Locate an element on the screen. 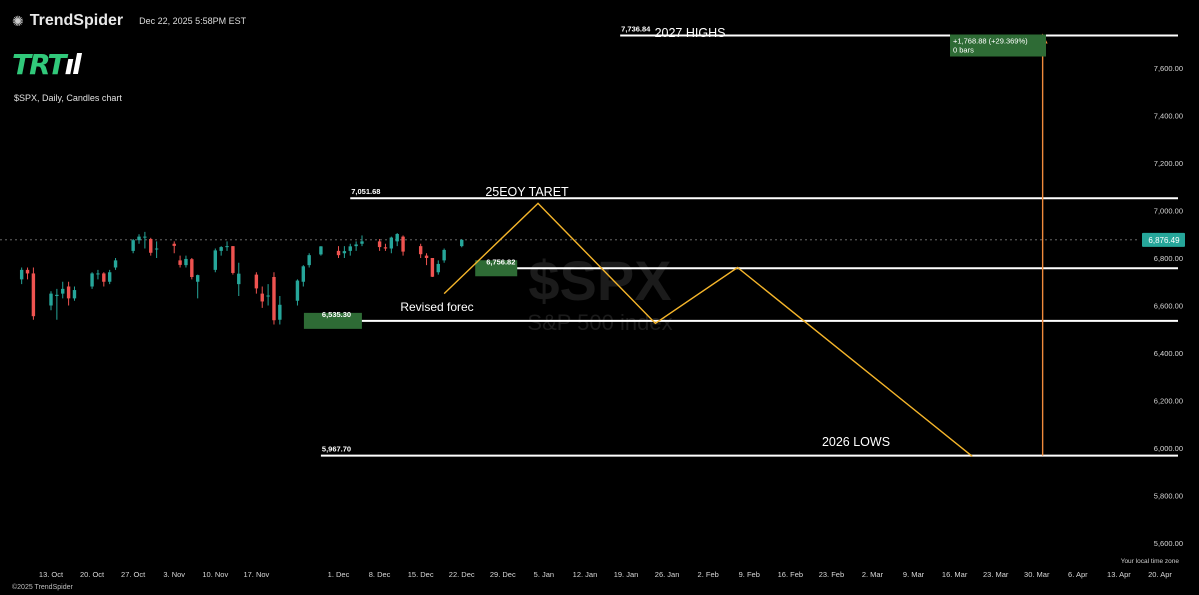 Image resolution: width=1199 pixels, height=595 pixels. watermark-symbol: $SPX is located at coordinates (599, 280).